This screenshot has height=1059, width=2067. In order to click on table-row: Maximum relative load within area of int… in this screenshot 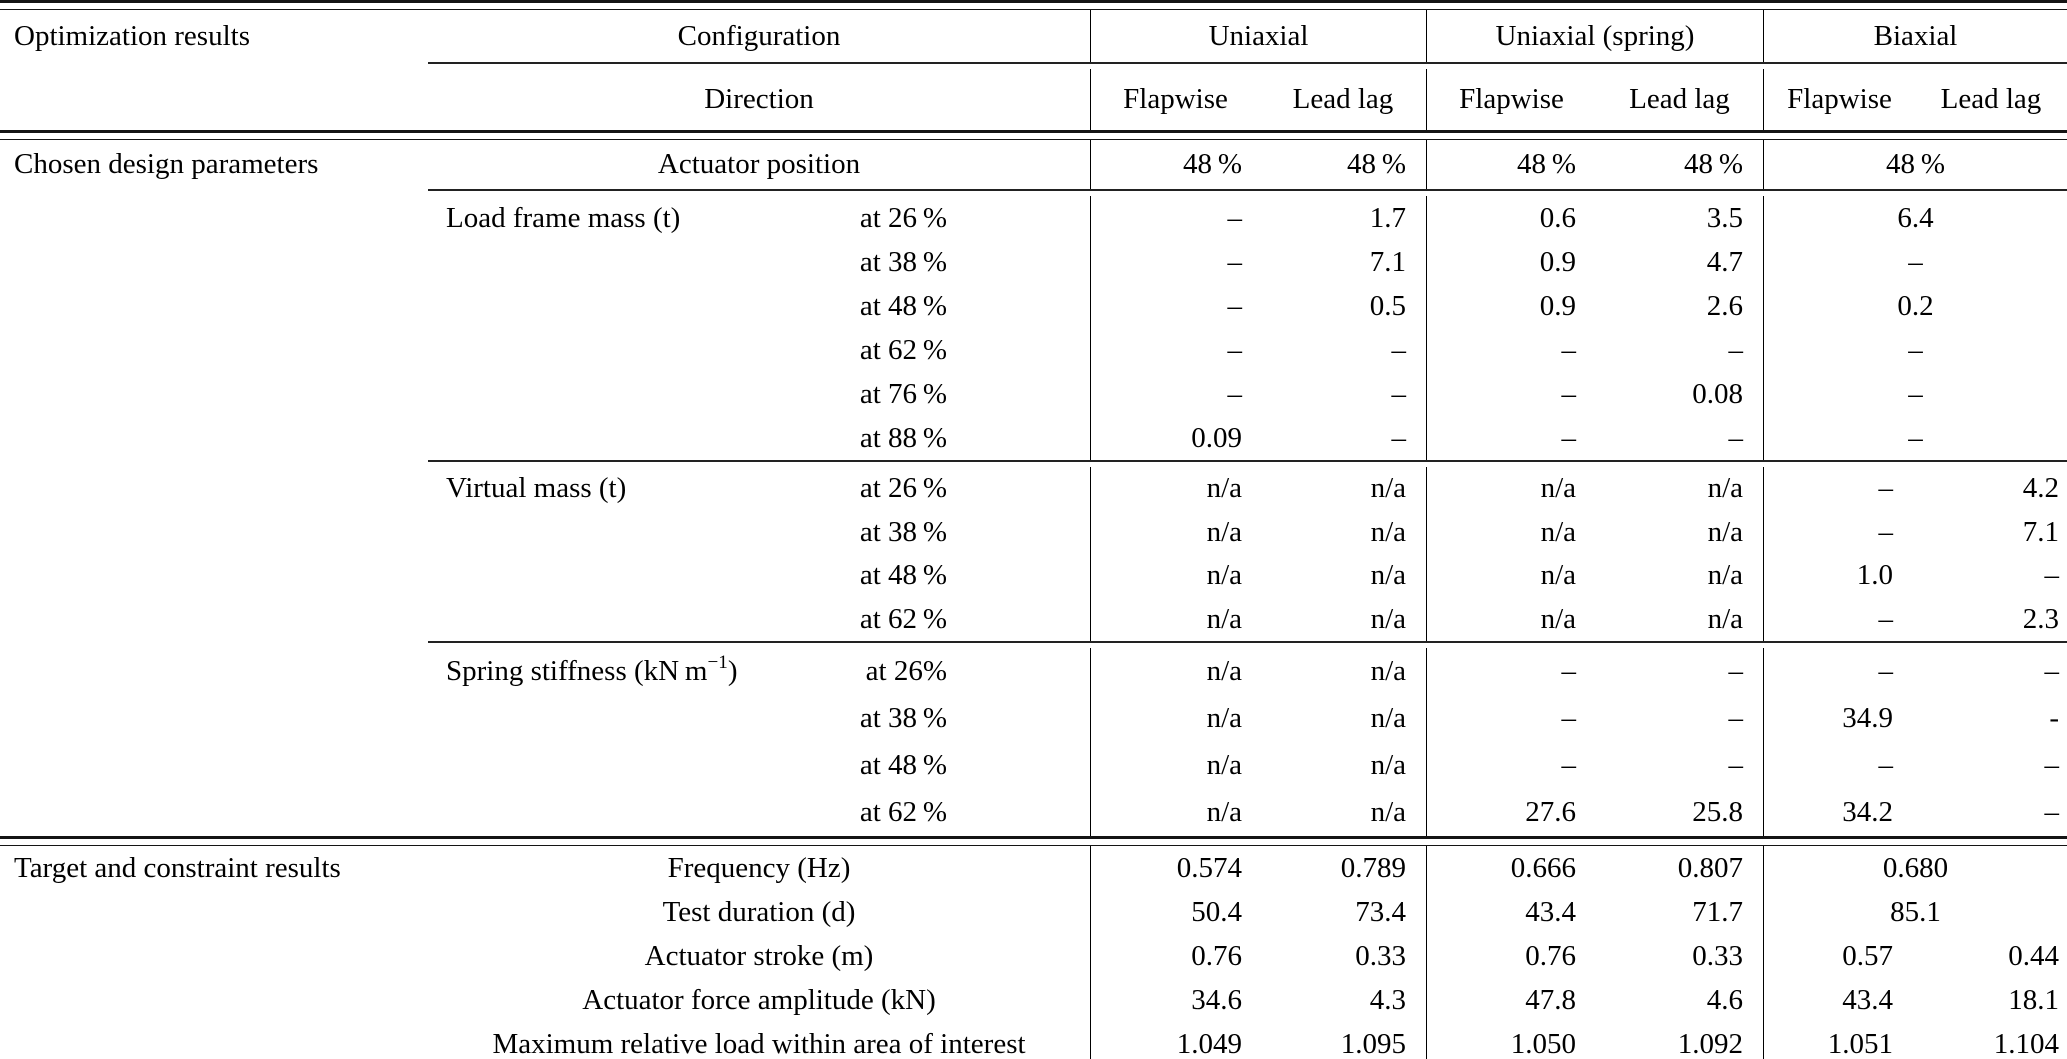, I will do `click(1033, 1040)`.